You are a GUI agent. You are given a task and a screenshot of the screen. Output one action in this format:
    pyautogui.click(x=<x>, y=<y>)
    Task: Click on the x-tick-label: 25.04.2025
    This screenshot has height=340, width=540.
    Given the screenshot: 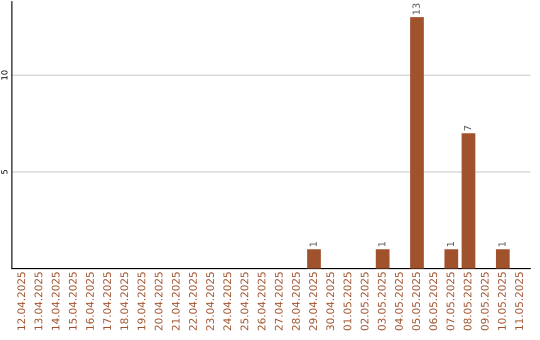 What is the action you would take?
    pyautogui.click(x=244, y=301)
    